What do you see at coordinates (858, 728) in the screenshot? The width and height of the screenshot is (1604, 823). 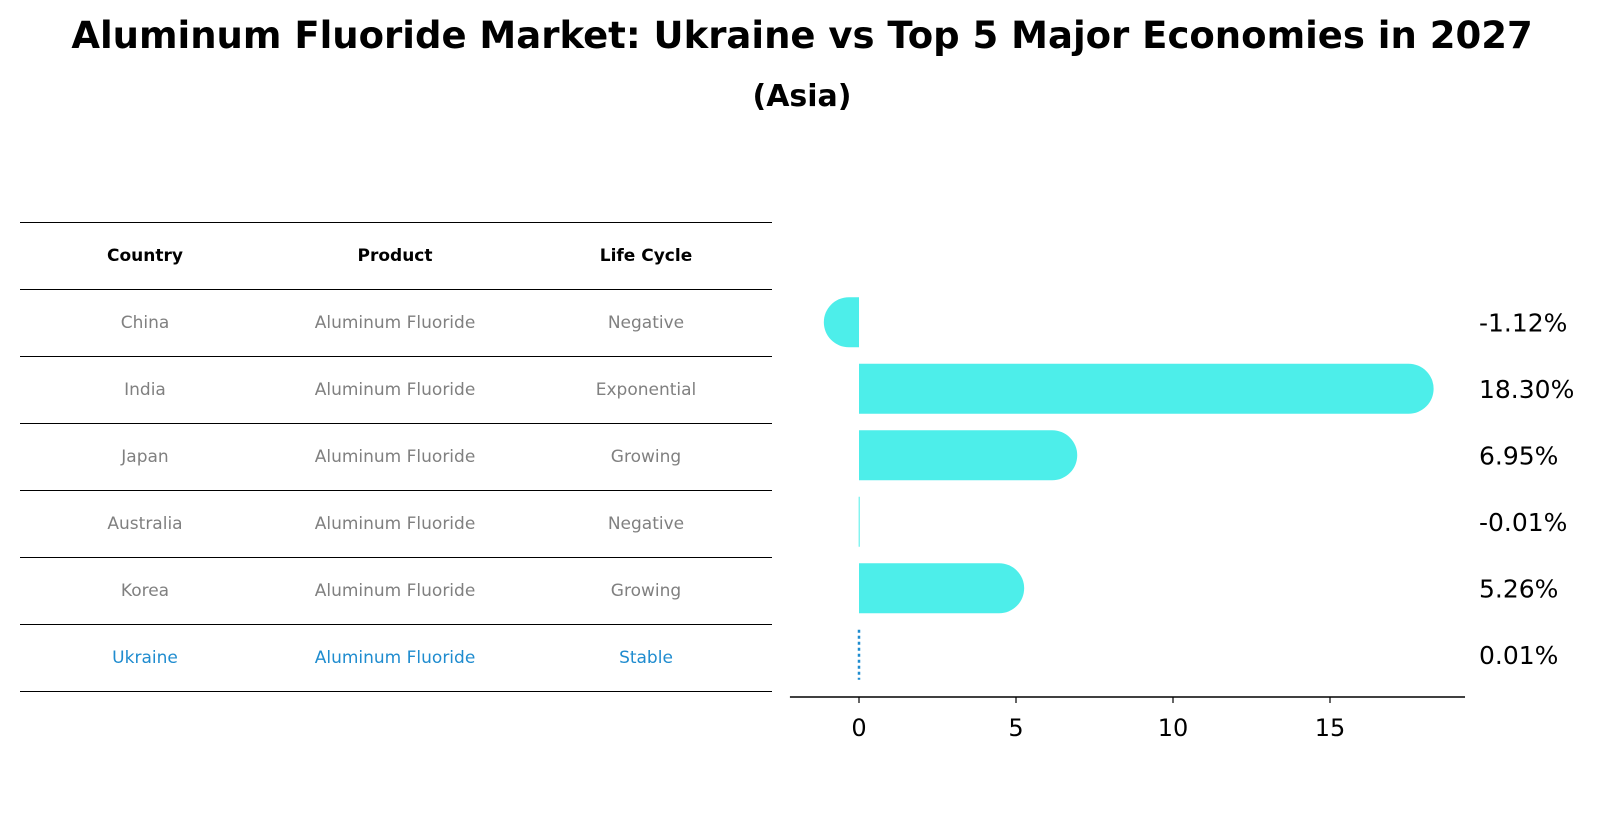 I see `x-tick-label-0: 0` at bounding box center [858, 728].